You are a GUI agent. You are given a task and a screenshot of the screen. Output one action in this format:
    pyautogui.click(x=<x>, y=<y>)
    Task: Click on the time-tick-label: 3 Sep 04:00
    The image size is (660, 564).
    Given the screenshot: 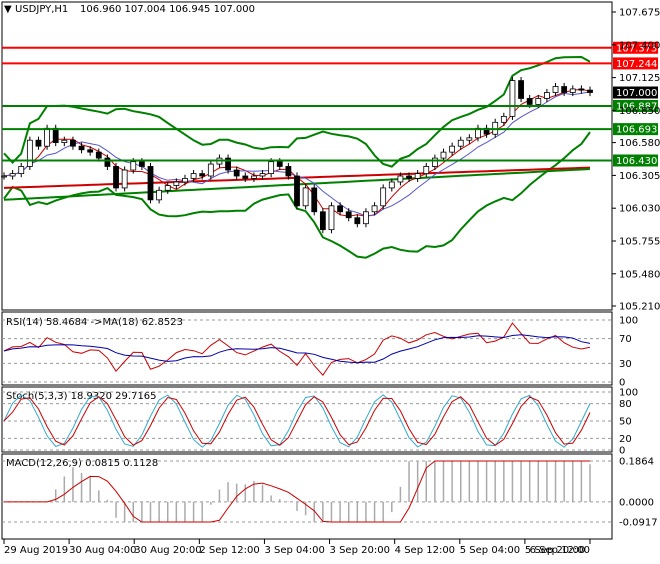 What is the action you would take?
    pyautogui.click(x=294, y=550)
    